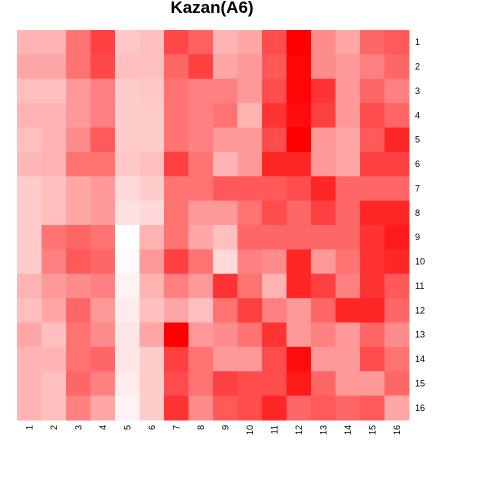 The width and height of the screenshot is (480, 480). What do you see at coordinates (299, 430) in the screenshot?
I see `x-tick-label: 12` at bounding box center [299, 430].